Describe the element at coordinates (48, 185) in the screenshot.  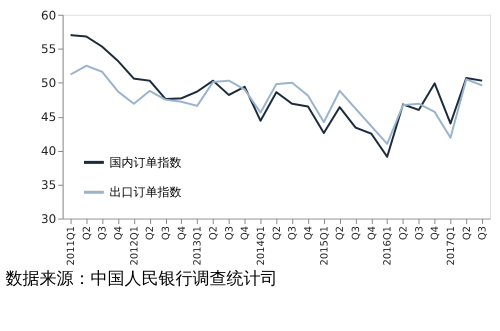
I see `y-tick-label: 35` at that location.